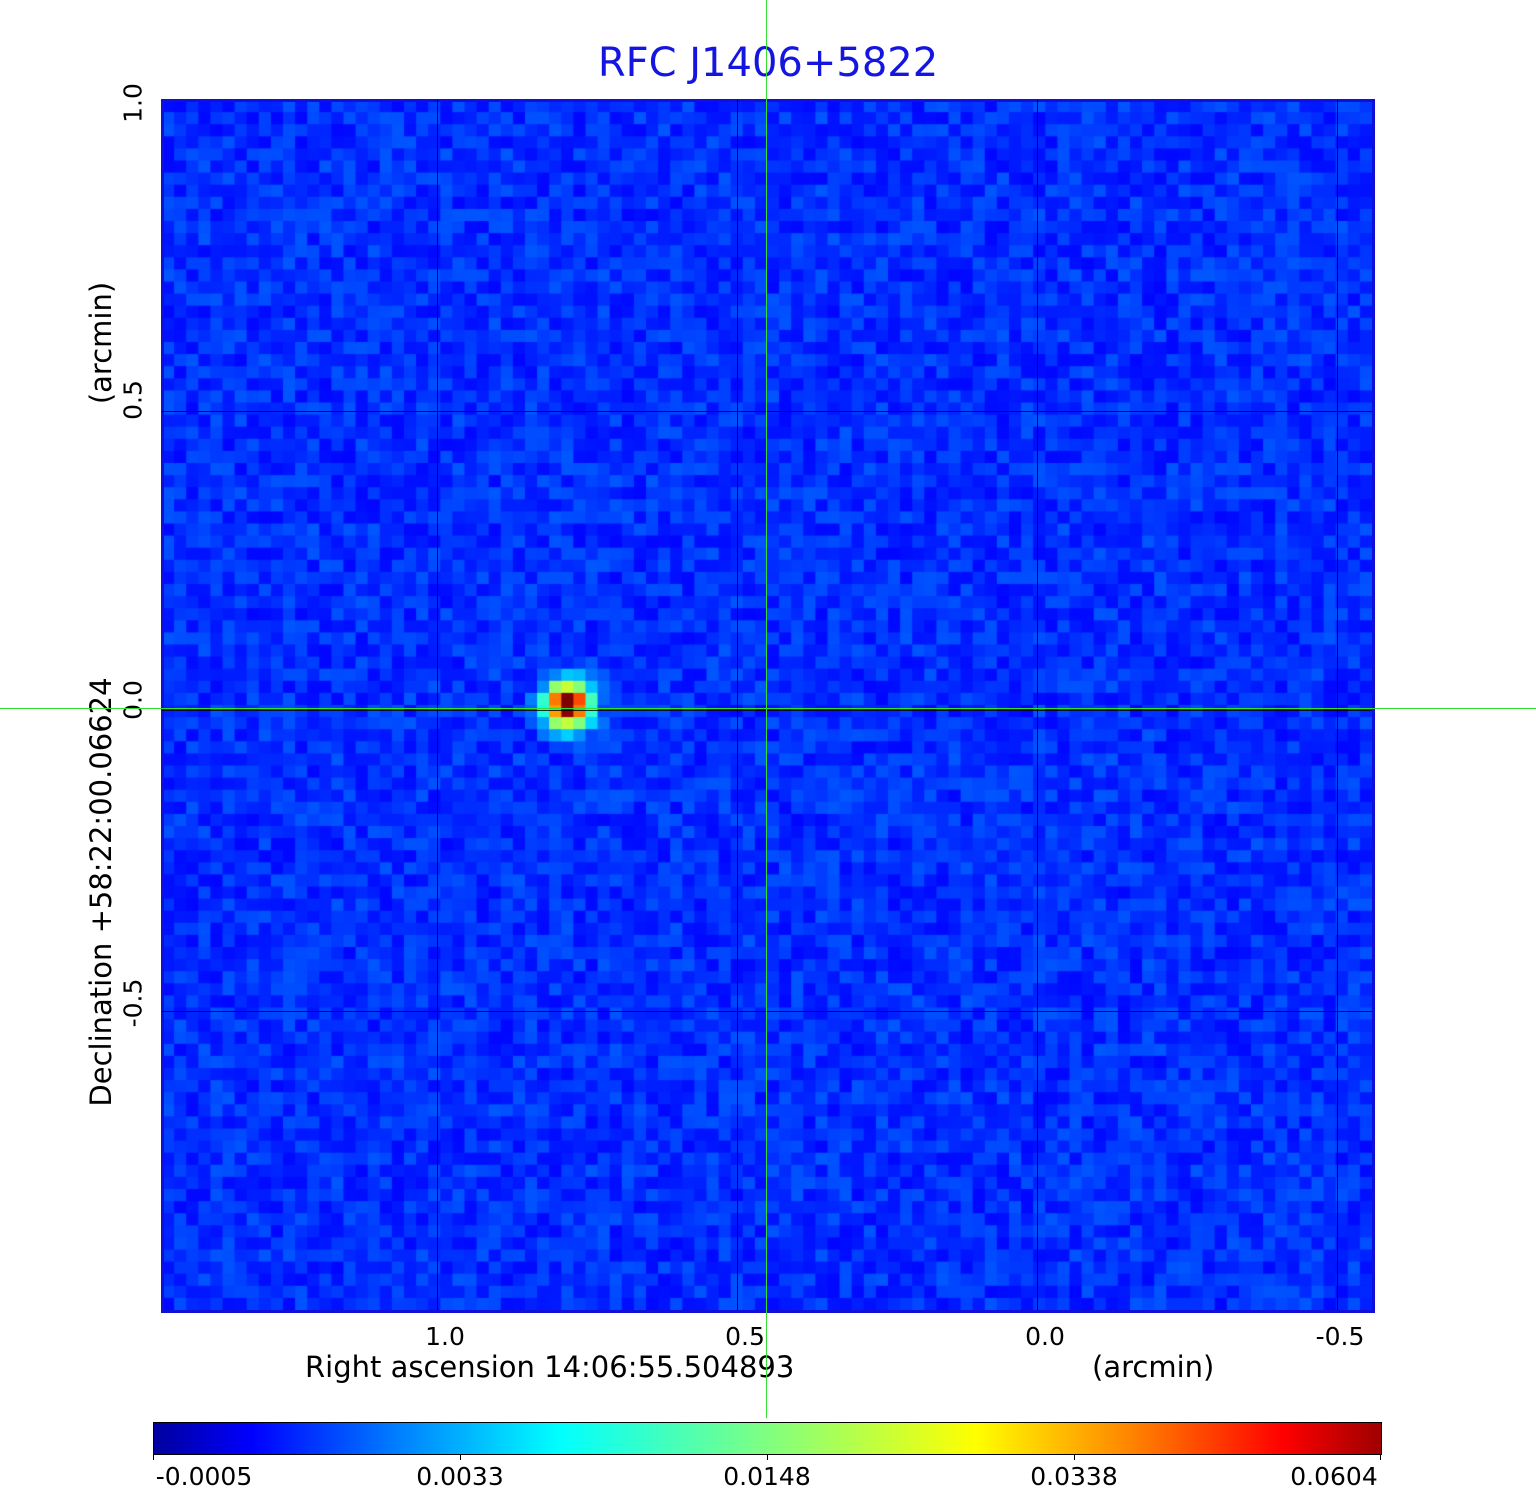 This screenshot has height=1511, width=1536. Describe the element at coordinates (133, 1003) in the screenshot. I see `y-tick-label: -0.5` at that location.